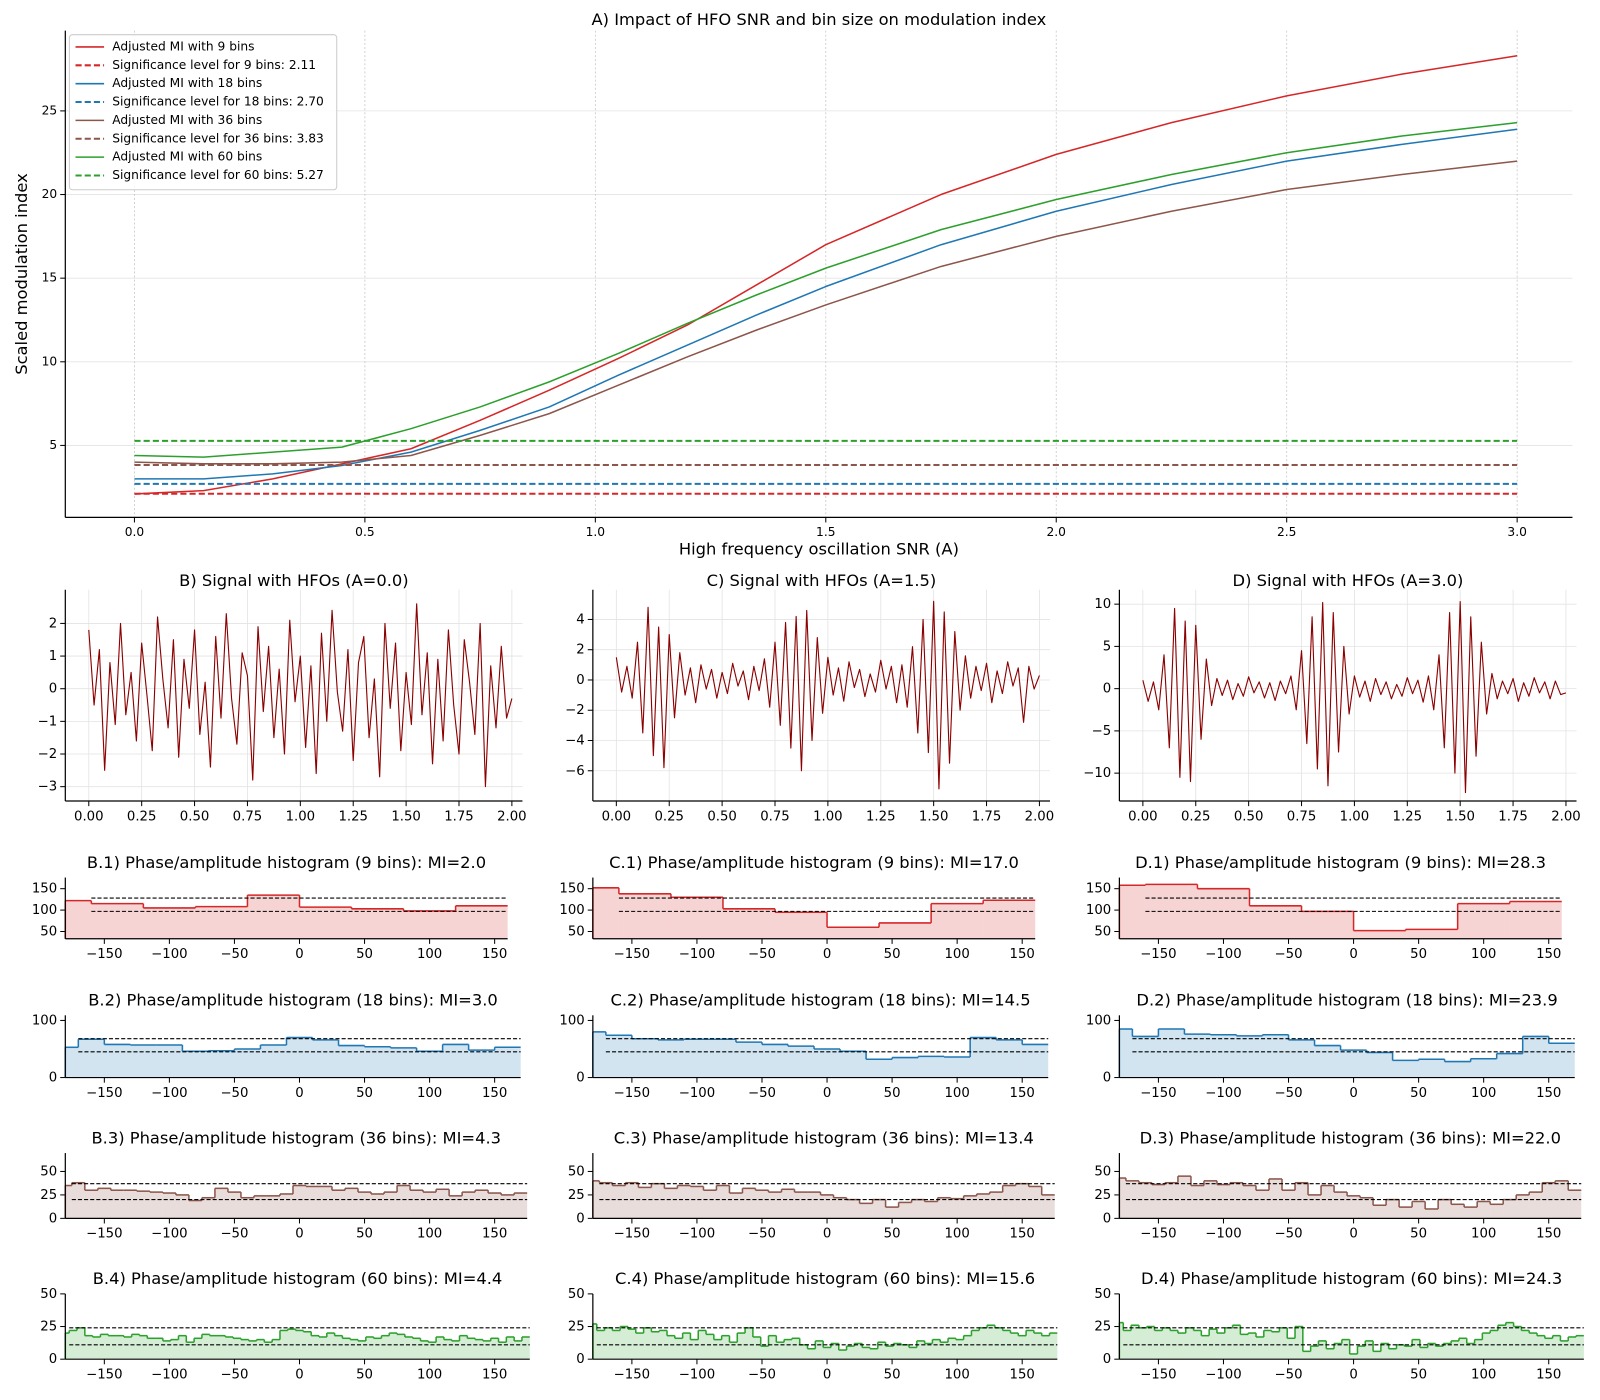 This screenshot has height=1400, width=1600. What do you see at coordinates (48, 721) in the screenshot?
I see `y-tick-label: −1` at bounding box center [48, 721].